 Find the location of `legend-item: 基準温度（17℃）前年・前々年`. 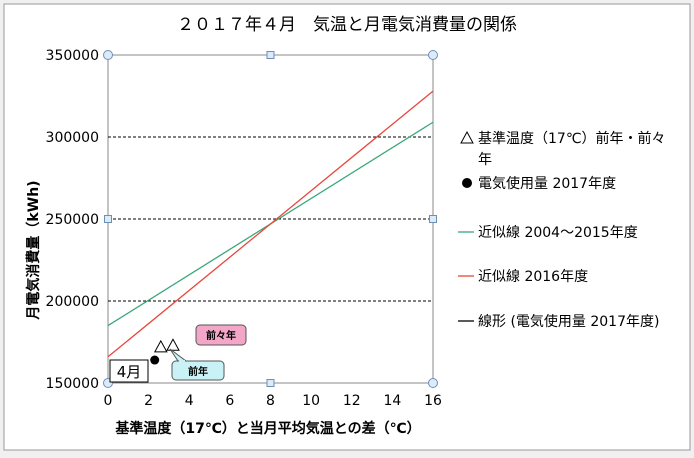

legend-item: 基準温度（17℃）前年・前々年 is located at coordinates (563, 149).